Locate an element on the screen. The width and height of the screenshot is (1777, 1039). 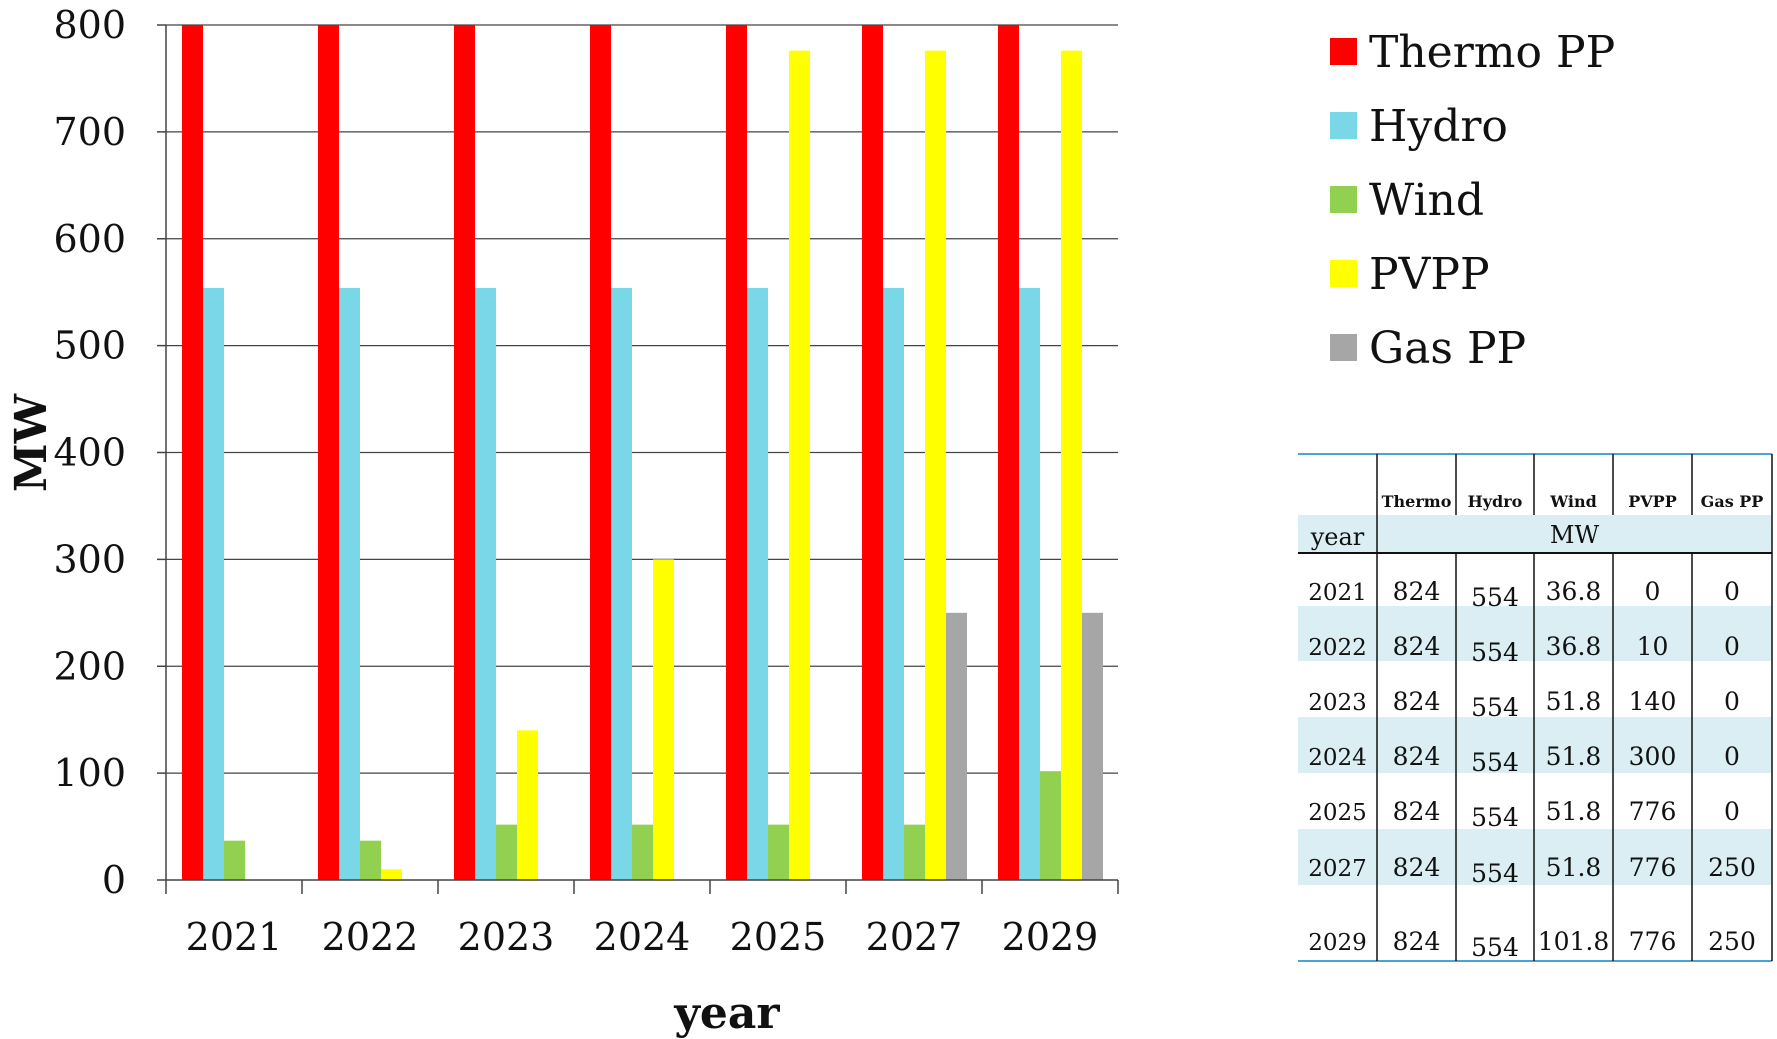
y-tick-label: 100 is located at coordinates (89, 773).